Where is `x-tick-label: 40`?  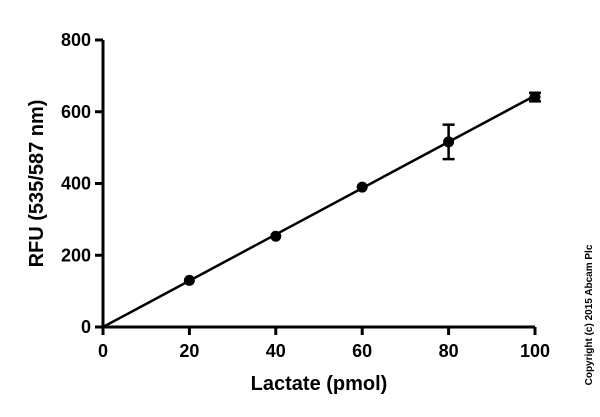 x-tick-label: 40 is located at coordinates (276, 351).